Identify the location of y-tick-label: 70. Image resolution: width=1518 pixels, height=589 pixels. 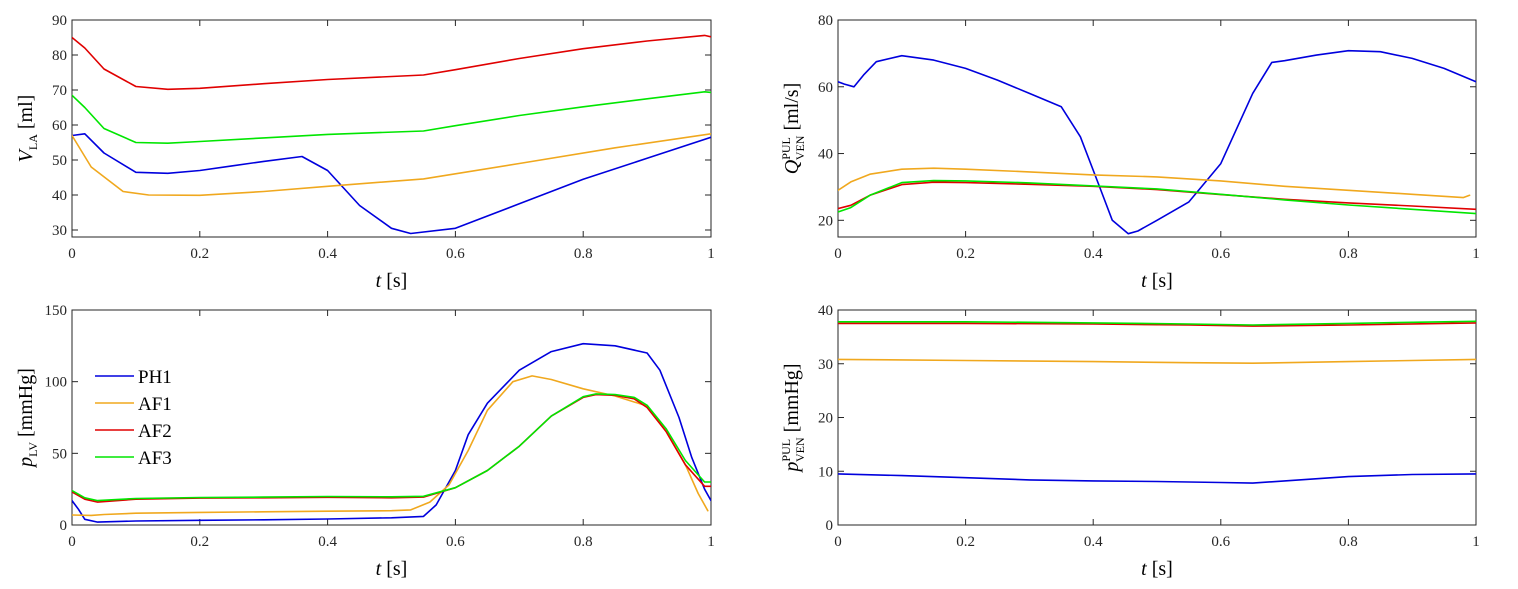
(59, 91).